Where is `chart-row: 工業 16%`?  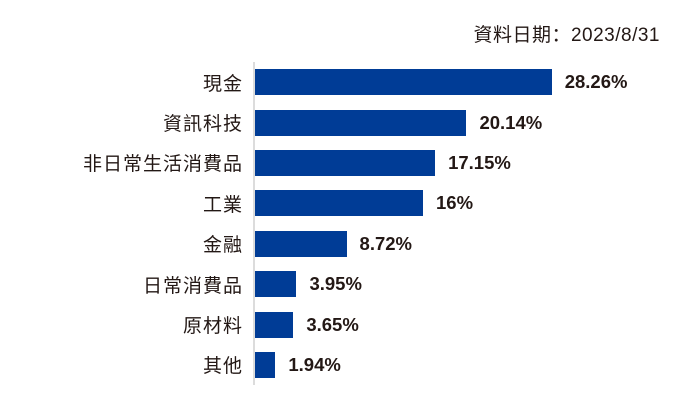 chart-row: 工業 16% is located at coordinates (344, 203).